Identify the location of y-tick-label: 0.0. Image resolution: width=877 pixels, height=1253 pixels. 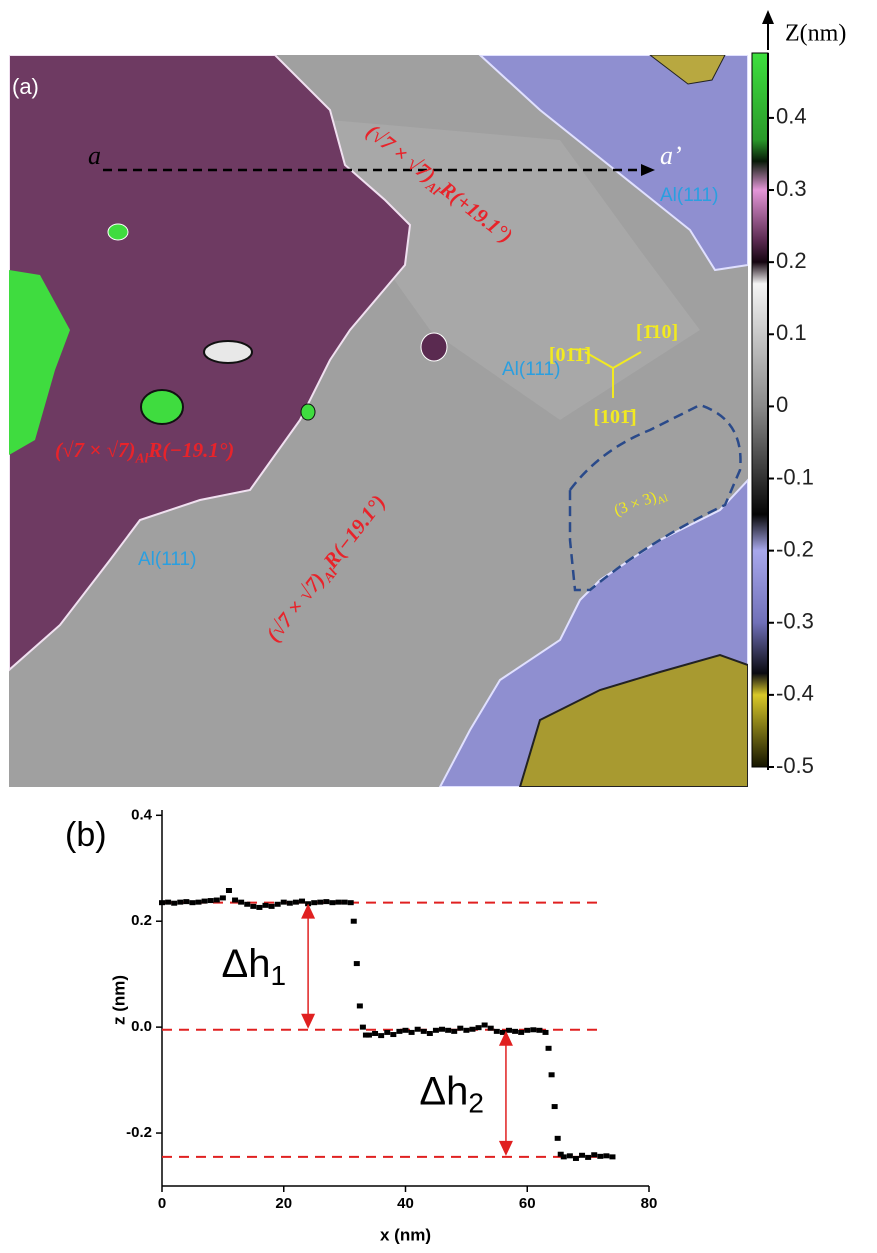
(141, 1026).